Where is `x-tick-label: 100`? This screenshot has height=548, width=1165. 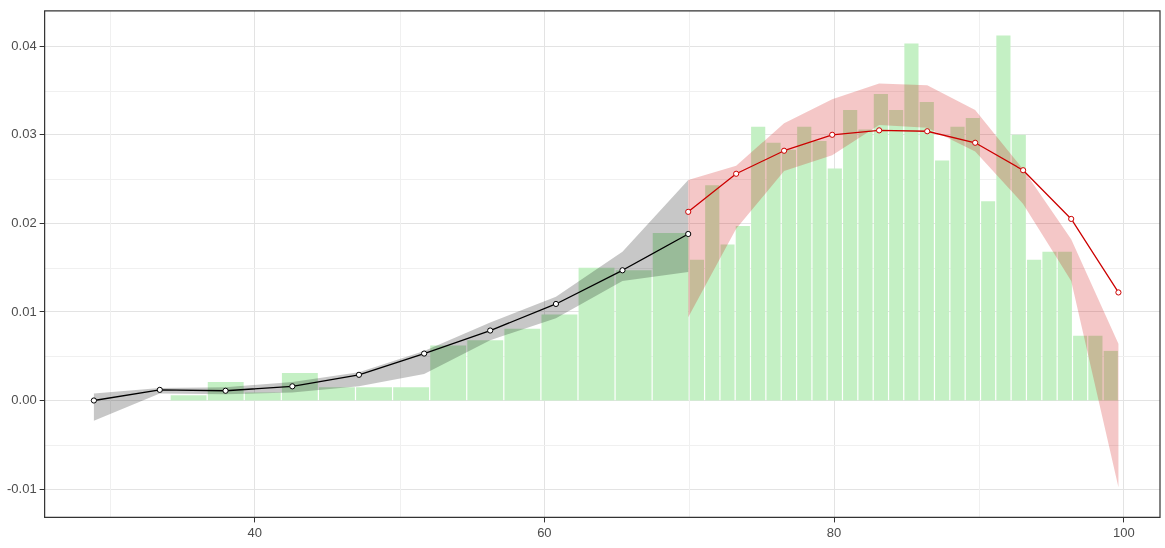 x-tick-label: 100 is located at coordinates (1123, 532).